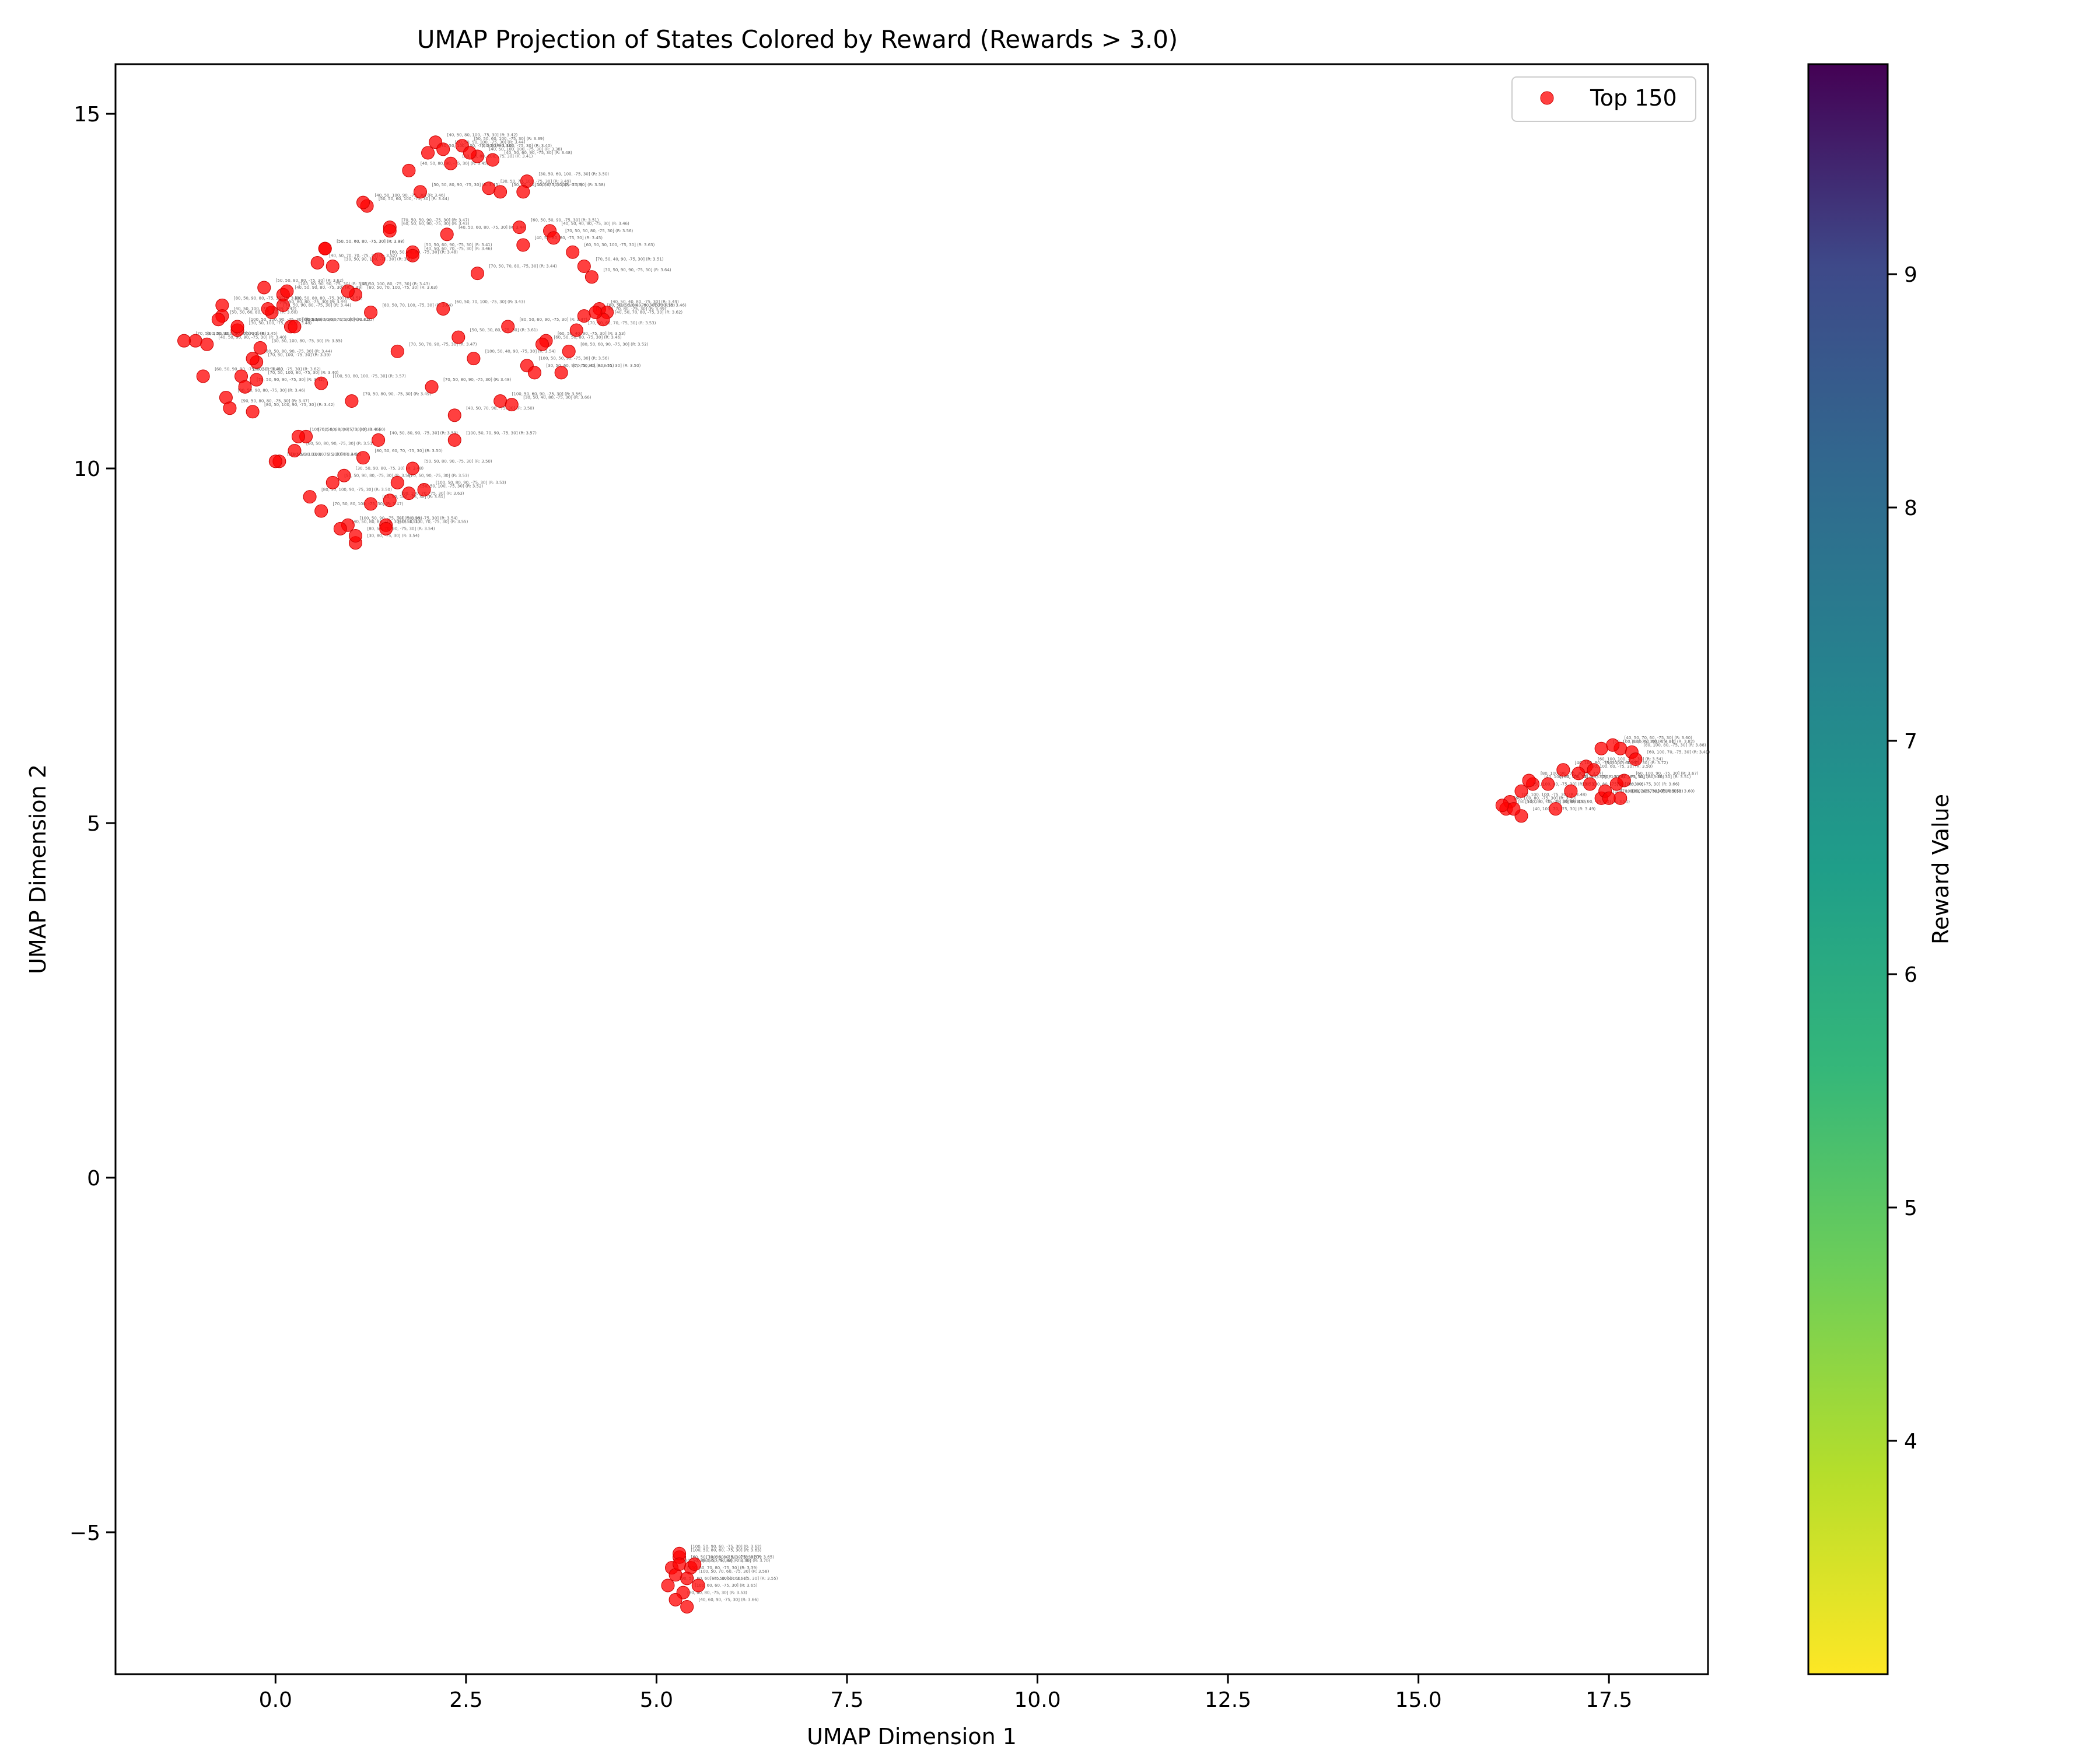  Describe the element at coordinates (1941, 869) in the screenshot. I see `colorbar-label: Reward Value` at that location.